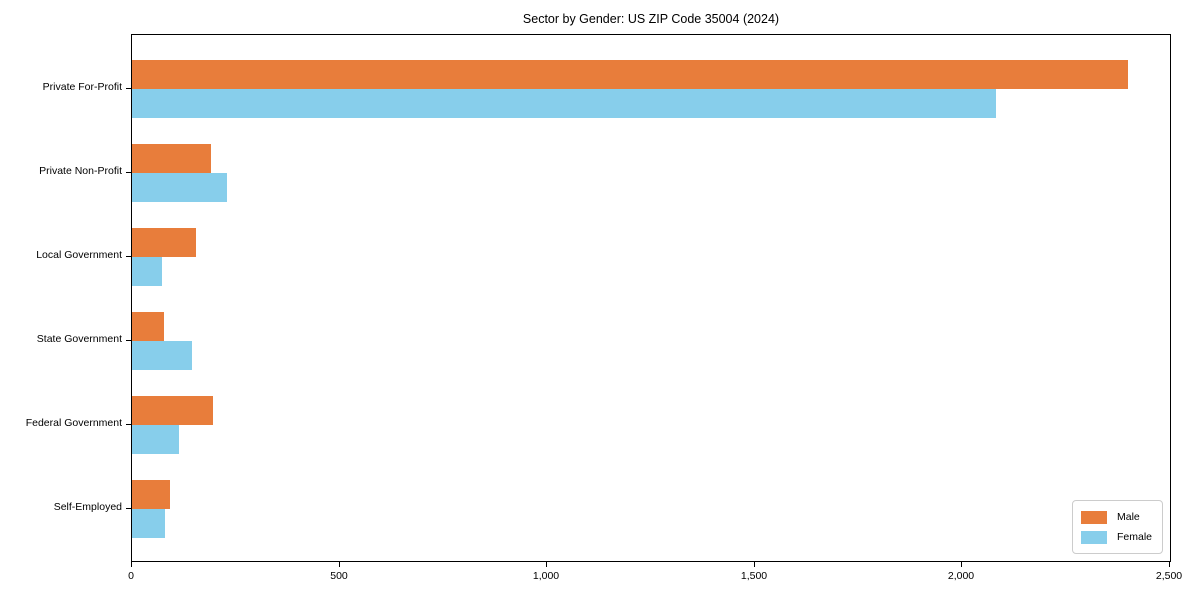 This screenshot has width=1200, height=600. I want to click on legend-row-female: Female, so click(1116, 537).